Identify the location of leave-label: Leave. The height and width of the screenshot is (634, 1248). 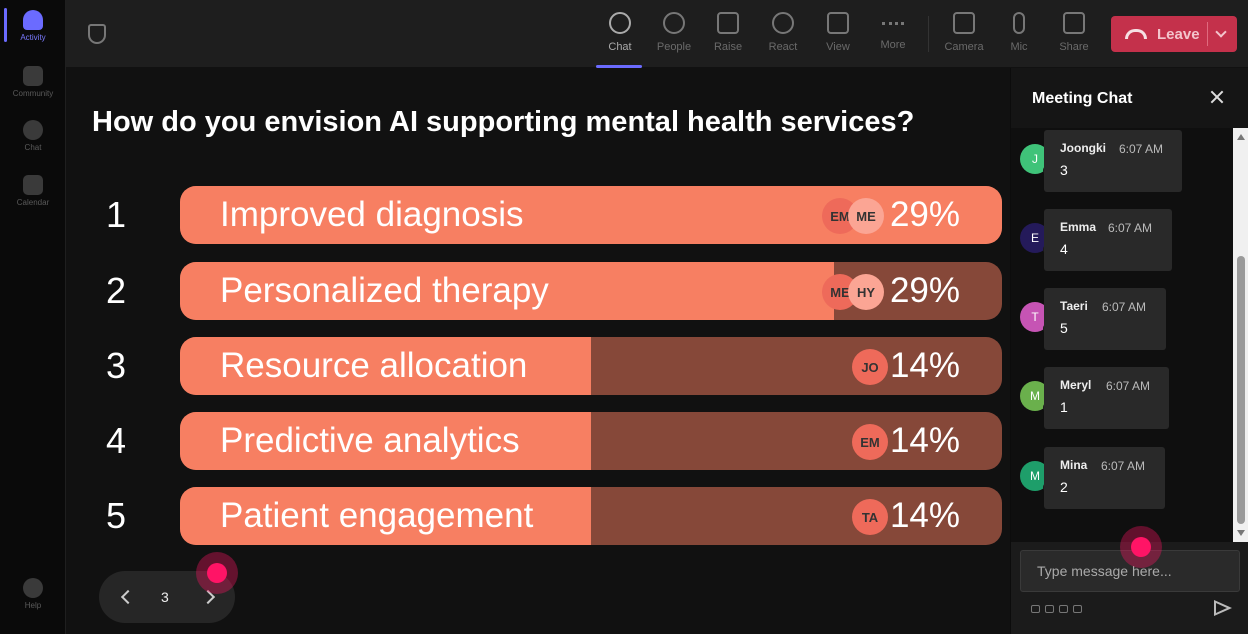
(1178, 34).